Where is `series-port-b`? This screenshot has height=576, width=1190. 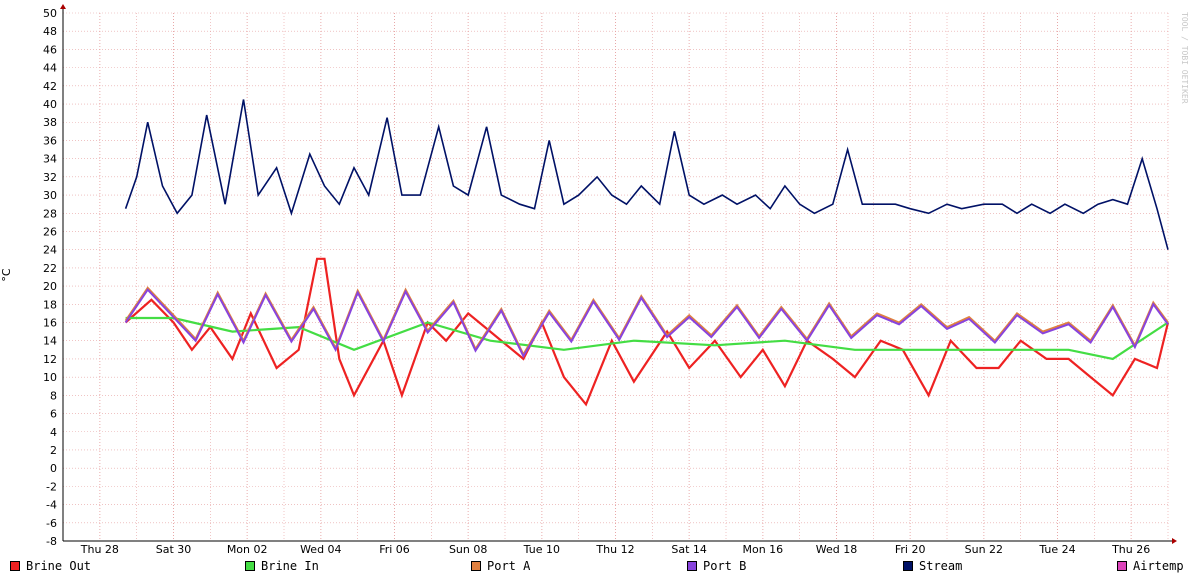
series-port-b is located at coordinates (646, 323).